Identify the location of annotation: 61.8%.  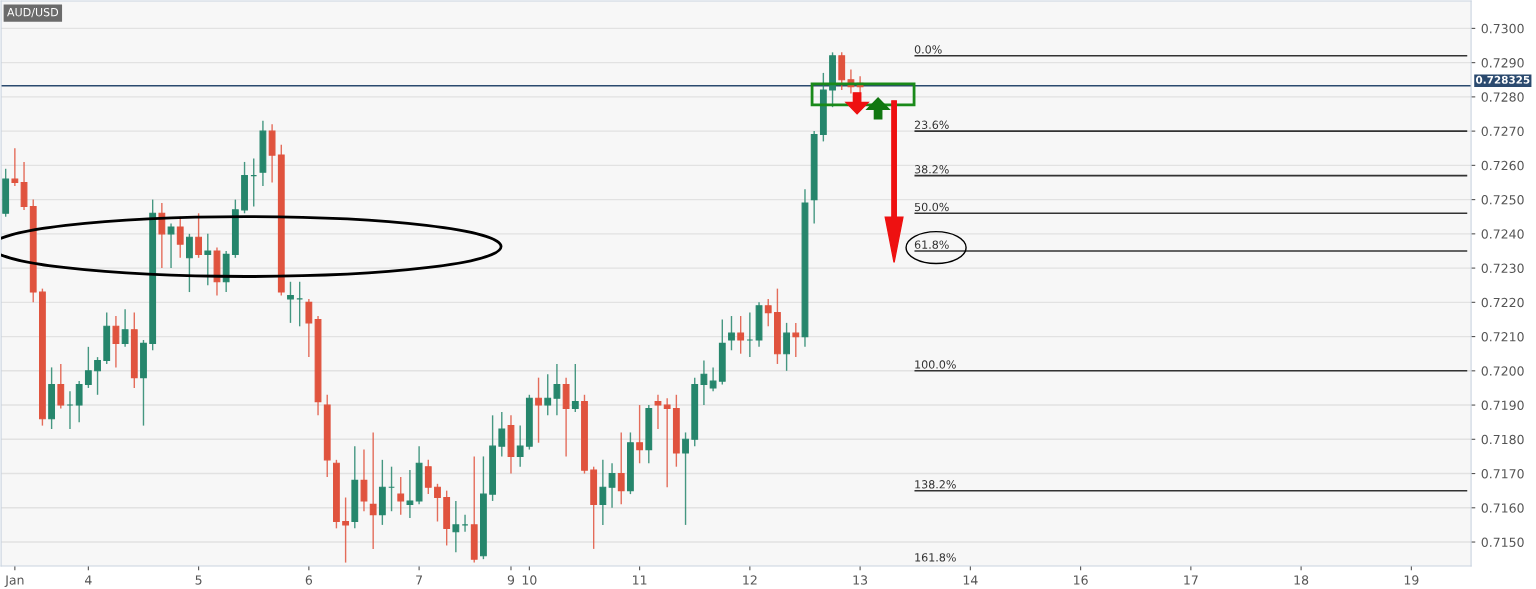
(931, 244).